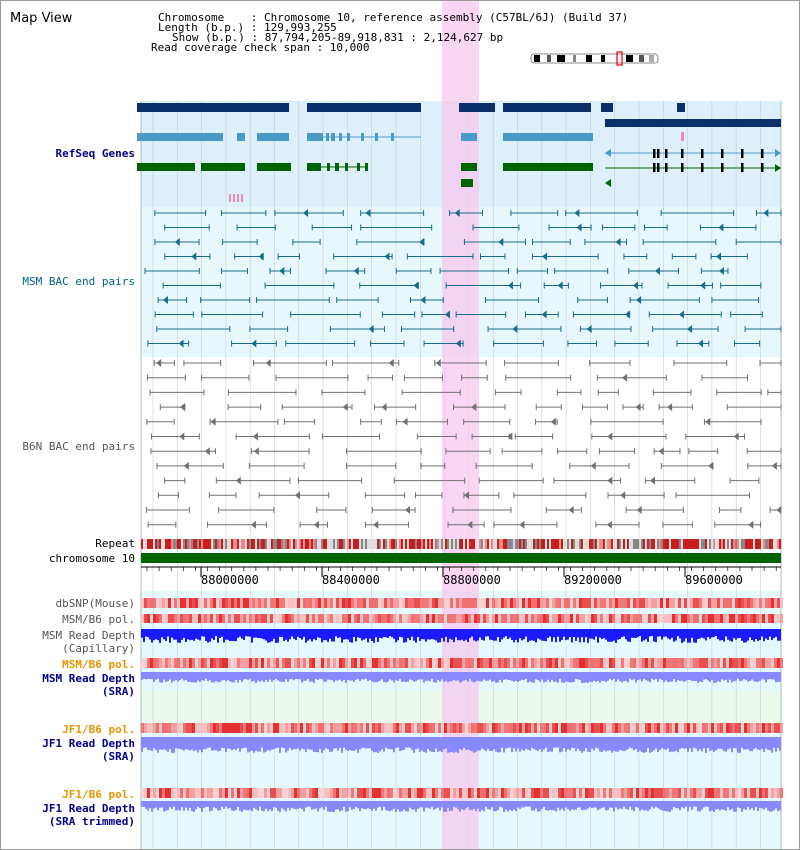 This screenshot has width=800, height=850. Describe the element at coordinates (362, 137) in the screenshot. I see `gene-exon` at that location.